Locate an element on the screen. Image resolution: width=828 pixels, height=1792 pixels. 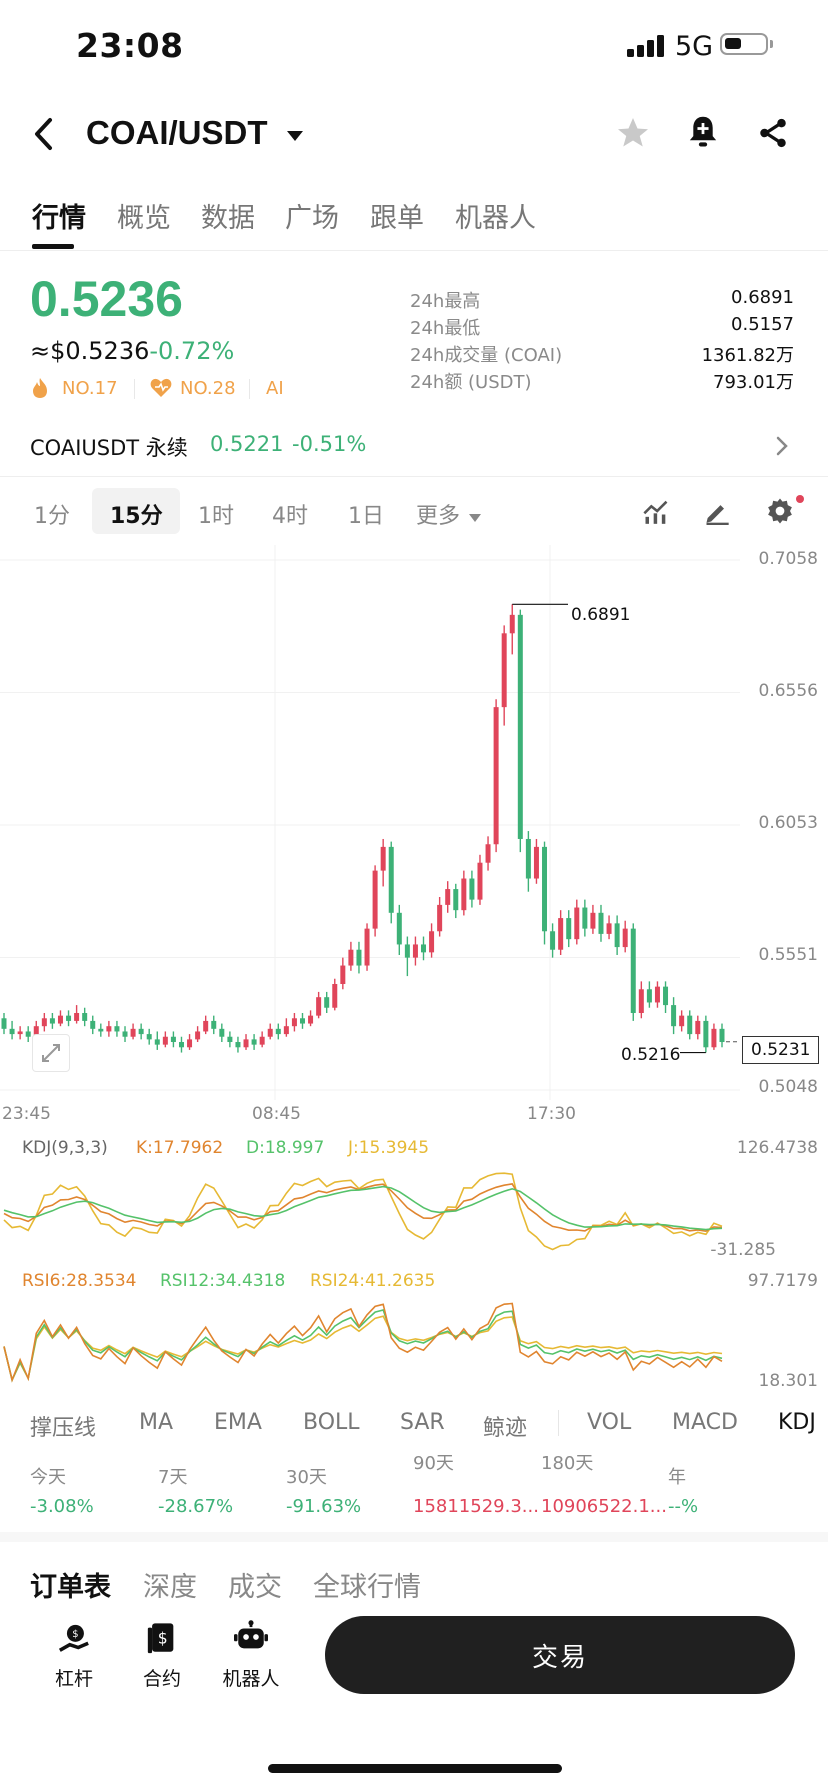
tab-square: 广场 is located at coordinates (312, 218).